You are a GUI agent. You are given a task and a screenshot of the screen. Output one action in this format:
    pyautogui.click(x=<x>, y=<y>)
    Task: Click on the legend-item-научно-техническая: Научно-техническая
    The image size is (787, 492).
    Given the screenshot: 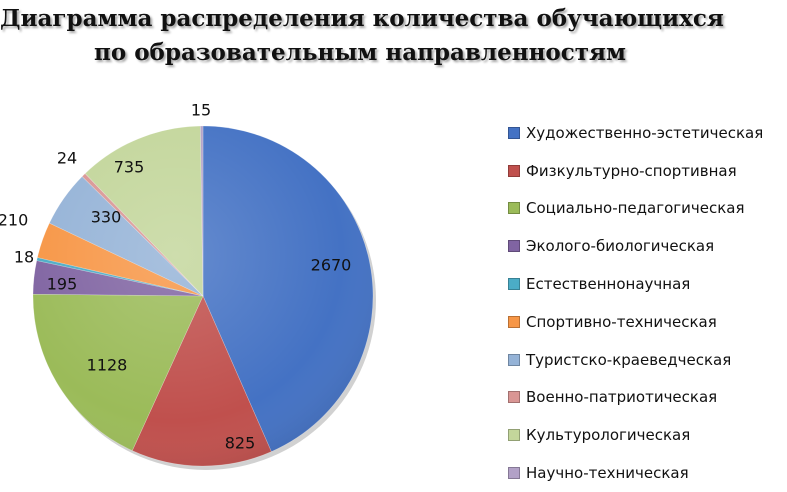 What is the action you would take?
    pyautogui.click(x=635, y=473)
    